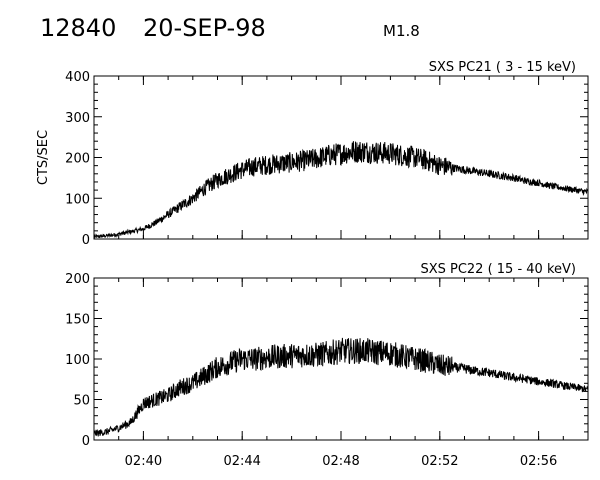  Describe the element at coordinates (498, 269) in the screenshot. I see `plot-title: SXS PC22 ( 15 - 40 keV)` at that location.